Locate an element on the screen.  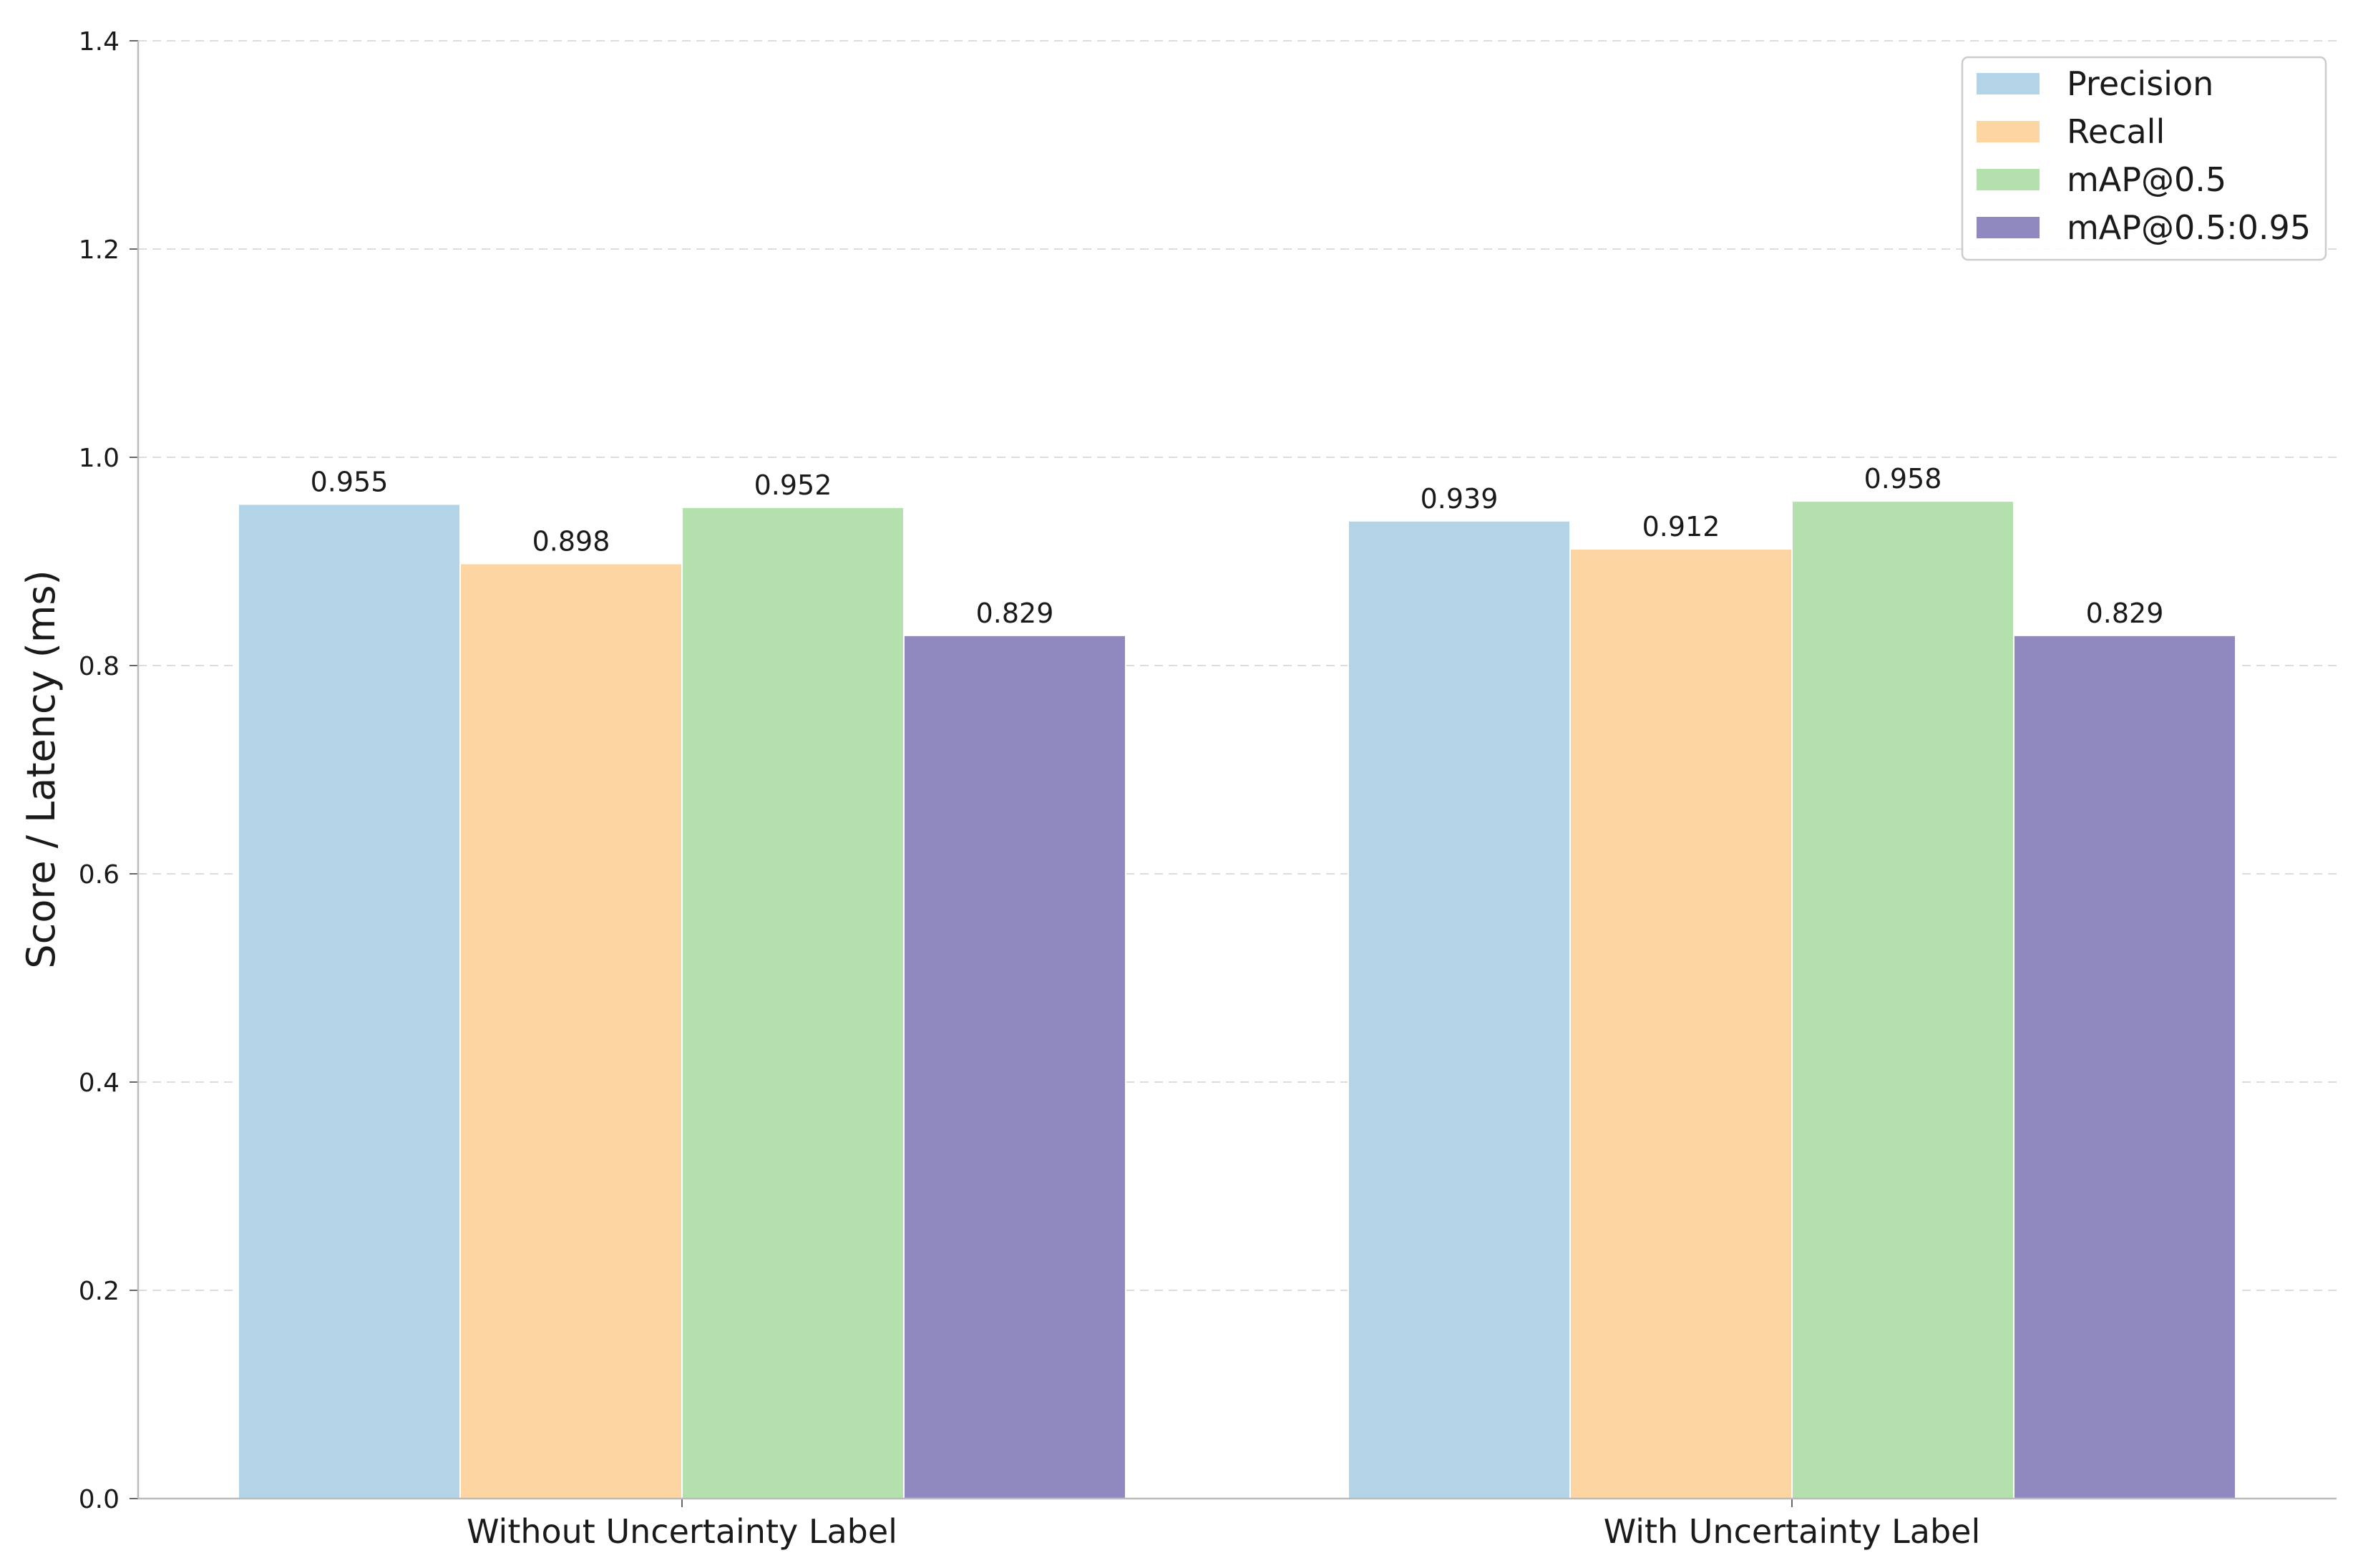
data-label: 0.912 is located at coordinates (1681, 526).